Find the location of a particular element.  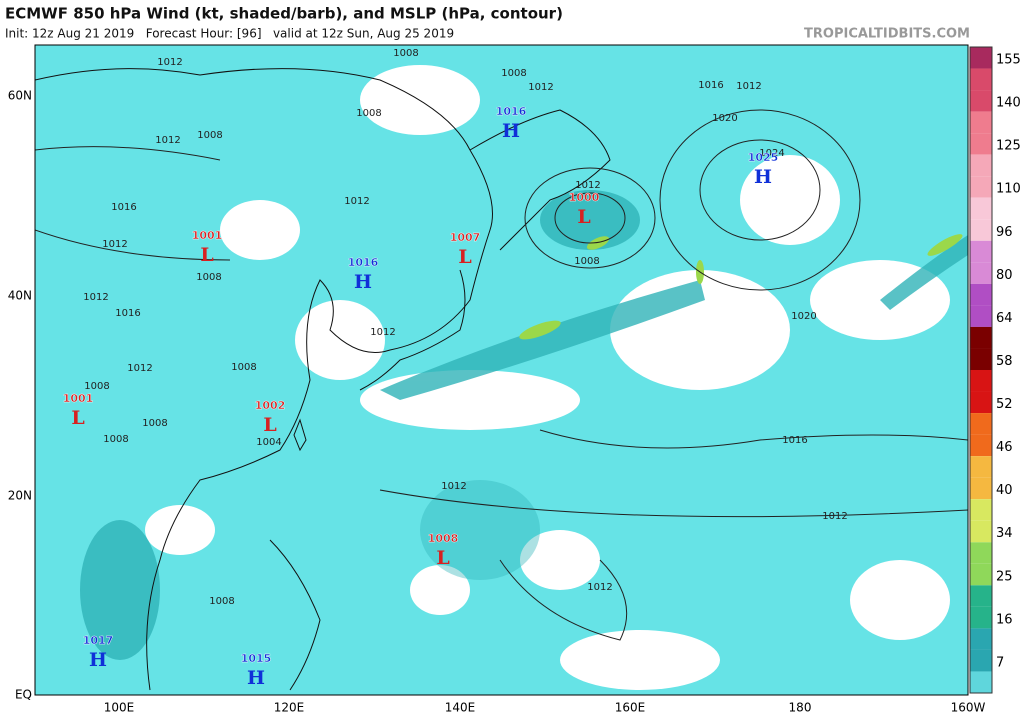

colorbar-label: 46 is located at coordinates (1004, 447).